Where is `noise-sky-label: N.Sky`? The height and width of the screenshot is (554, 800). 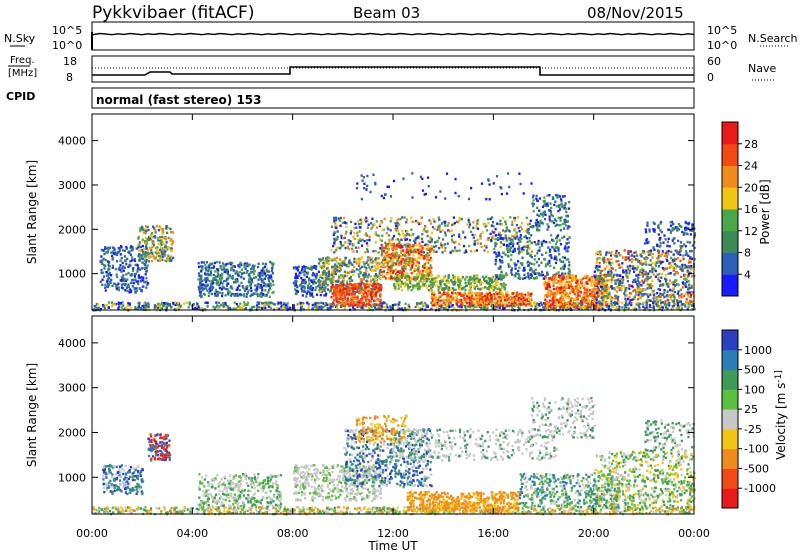
noise-sky-label: N.Sky is located at coordinates (20, 38).